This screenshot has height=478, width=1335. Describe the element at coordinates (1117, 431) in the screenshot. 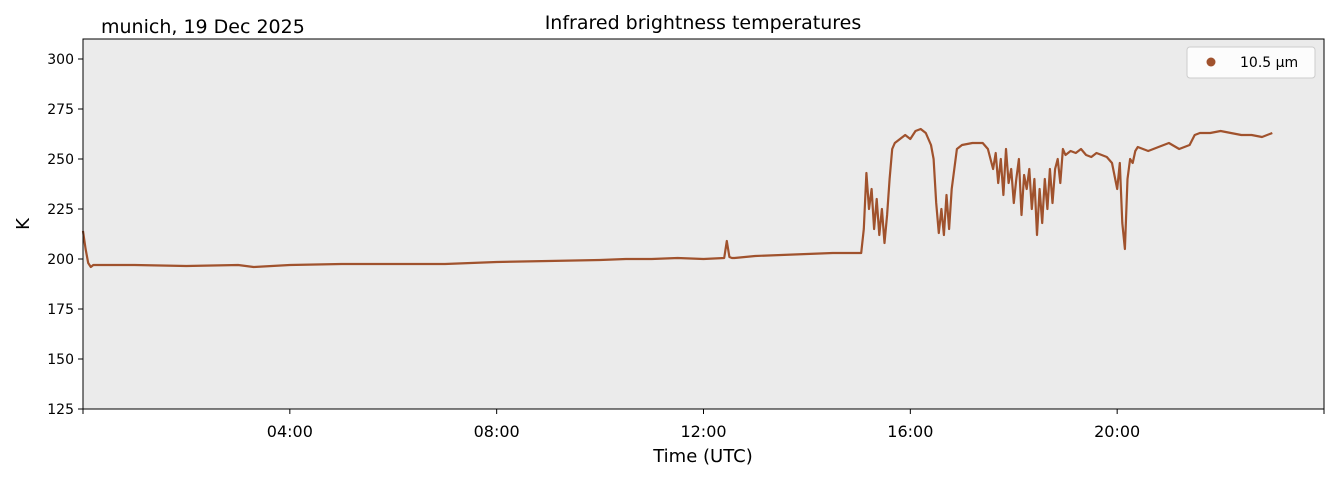

I see `x-tick-label: 20:00` at that location.